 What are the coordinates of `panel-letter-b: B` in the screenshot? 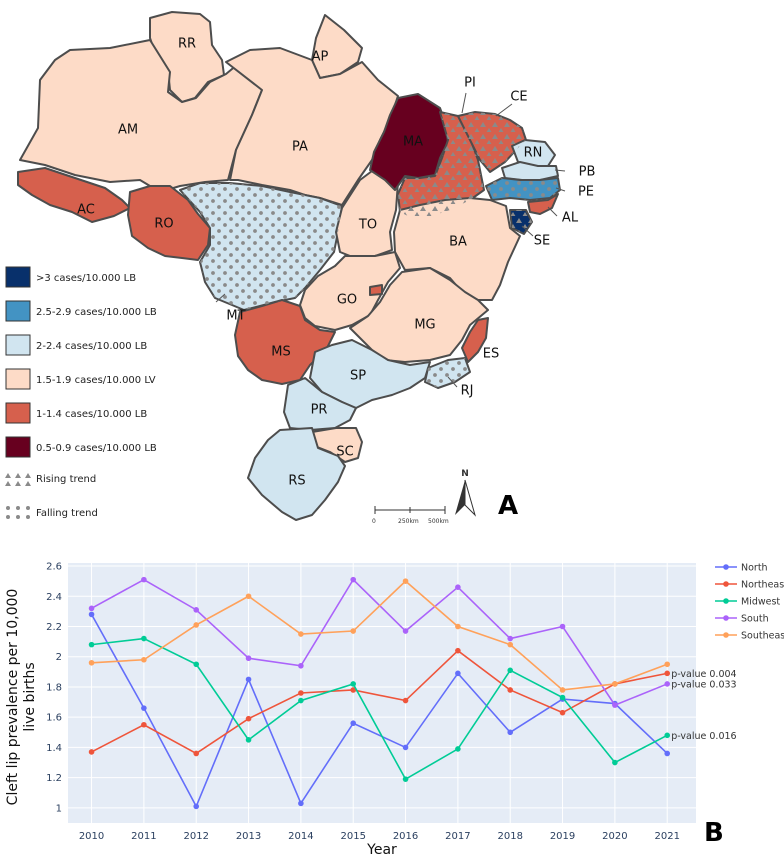 It's located at (714, 833).